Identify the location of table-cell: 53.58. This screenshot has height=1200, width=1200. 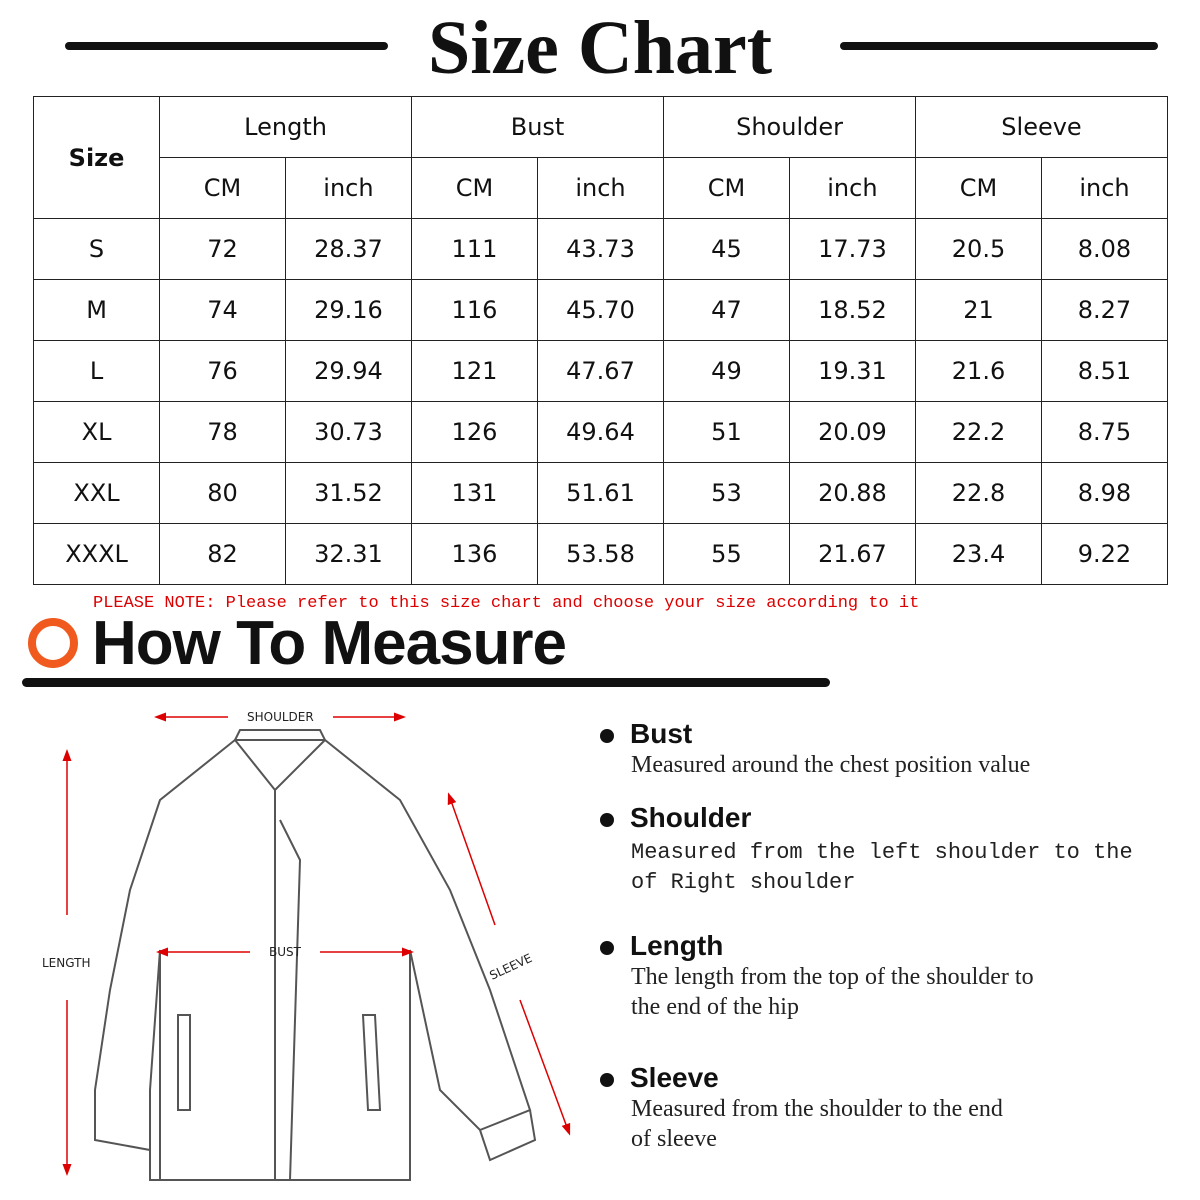
(600, 554).